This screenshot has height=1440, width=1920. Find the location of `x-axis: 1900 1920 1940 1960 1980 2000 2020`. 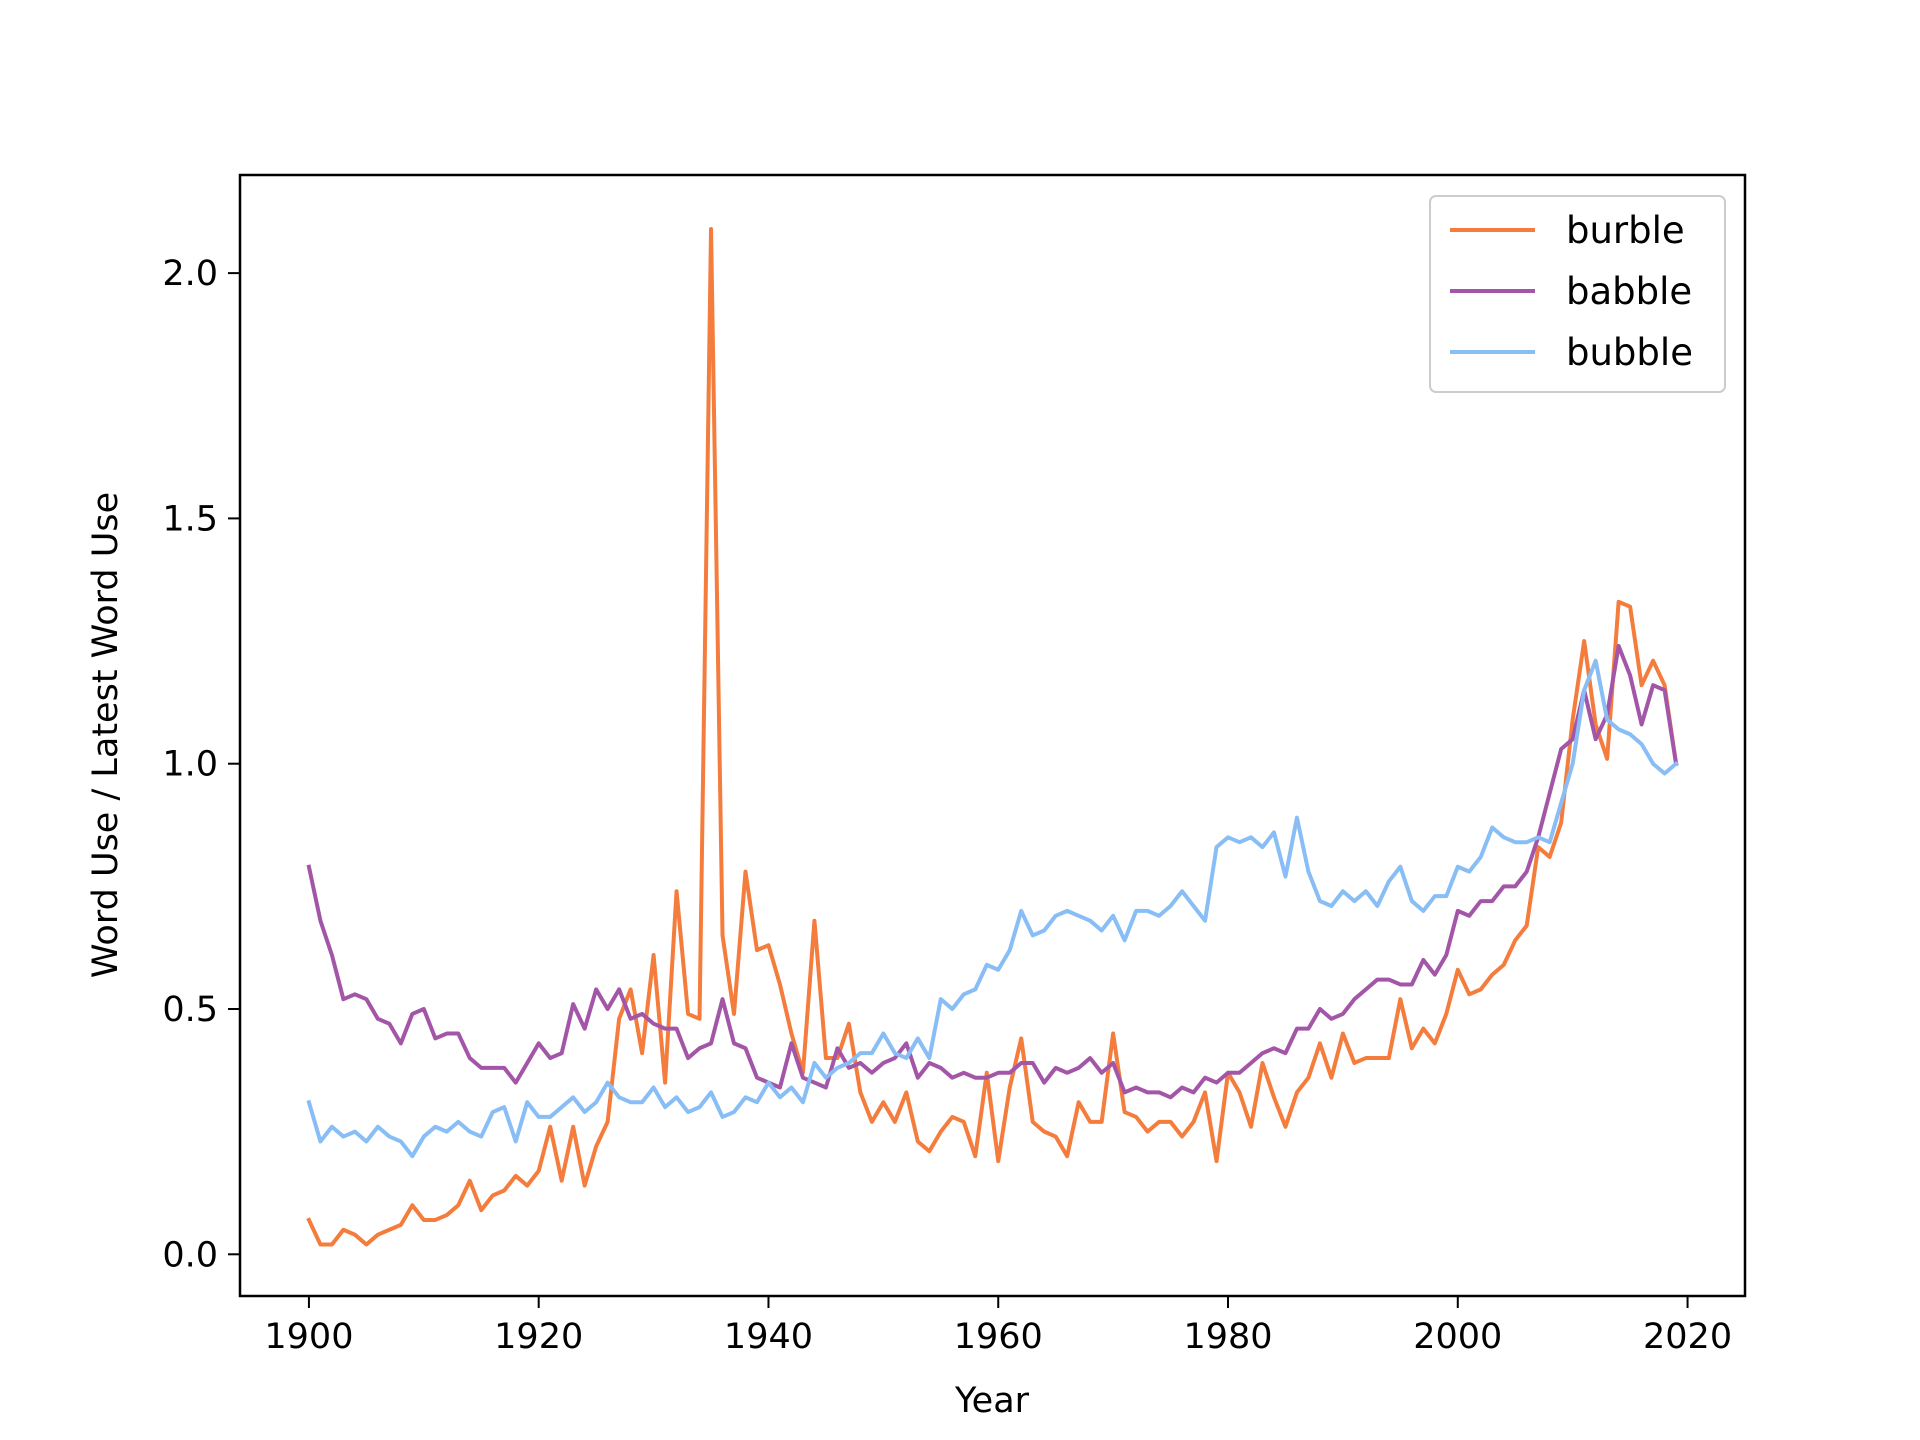

x-axis: 1900 1920 1940 1960 1980 2000 2020 is located at coordinates (998, 1326).